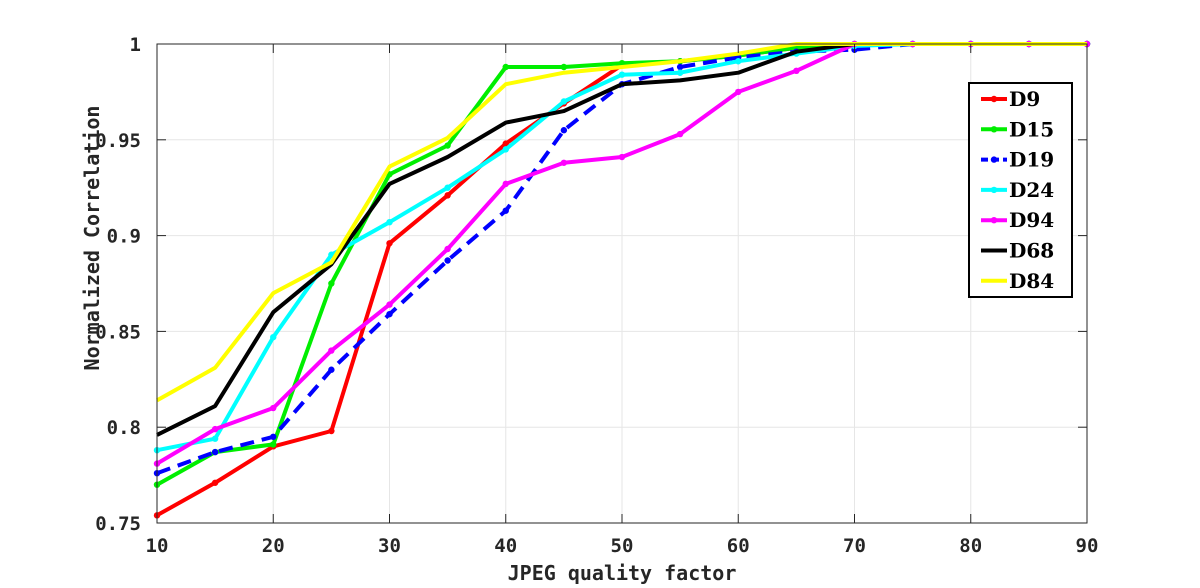  Describe the element at coordinates (1031, 190) in the screenshot. I see `legend-label-d24: D24` at that location.